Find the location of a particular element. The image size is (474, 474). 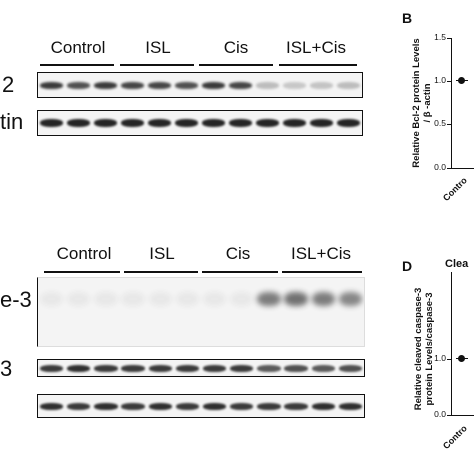

panel-b-tick-label-05: 0.5 is located at coordinates (440, 123).